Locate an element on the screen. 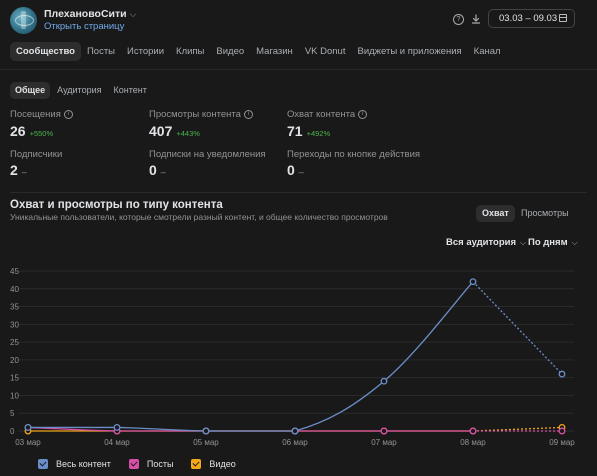  legend-item-1: Посты is located at coordinates (151, 464).